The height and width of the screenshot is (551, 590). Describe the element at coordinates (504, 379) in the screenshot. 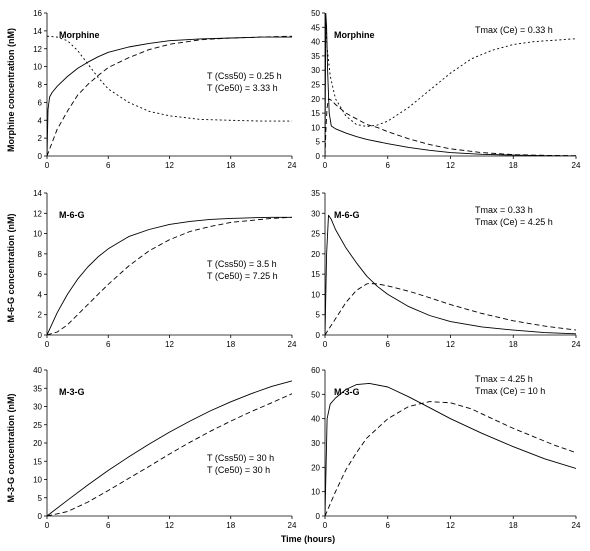

I see `annotation-text: Tmax = 4.25 h` at that location.